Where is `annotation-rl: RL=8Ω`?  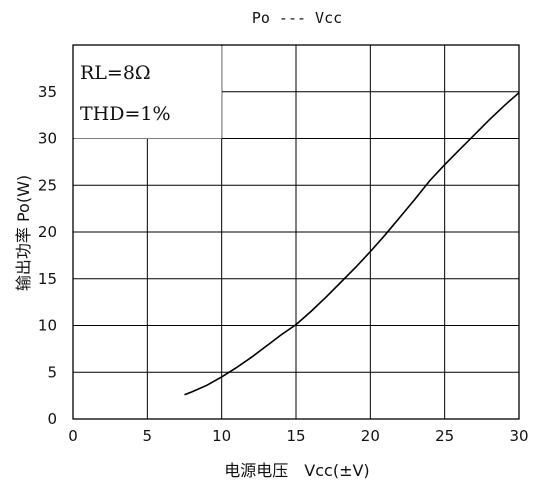 annotation-rl: RL=8Ω is located at coordinates (115, 73).